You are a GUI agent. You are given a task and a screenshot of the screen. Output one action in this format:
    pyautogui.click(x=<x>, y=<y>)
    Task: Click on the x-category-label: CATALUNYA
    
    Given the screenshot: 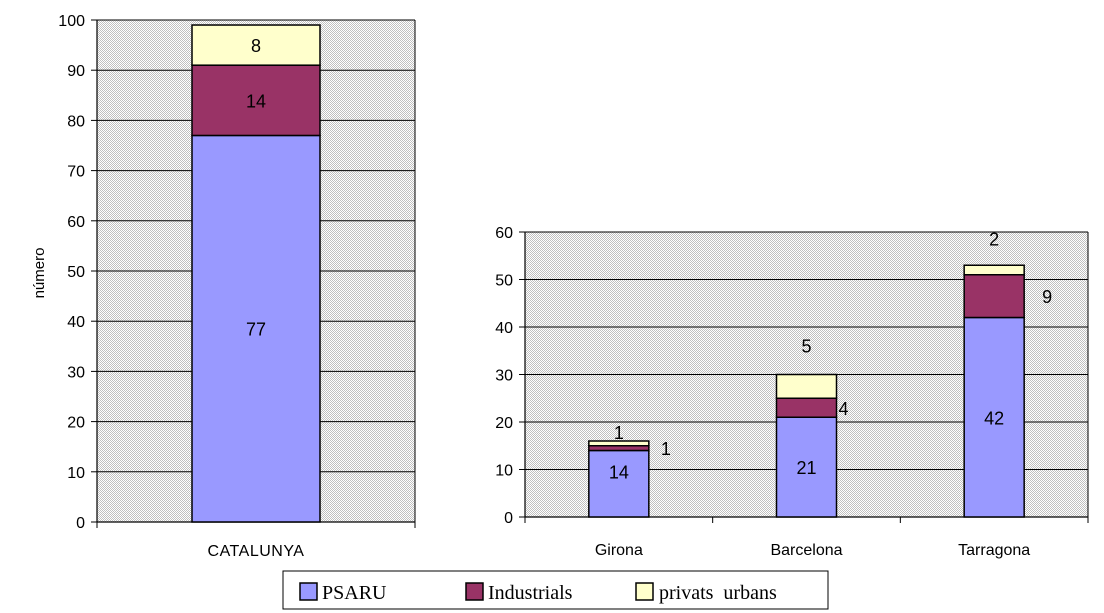 What is the action you would take?
    pyautogui.click(x=256, y=551)
    